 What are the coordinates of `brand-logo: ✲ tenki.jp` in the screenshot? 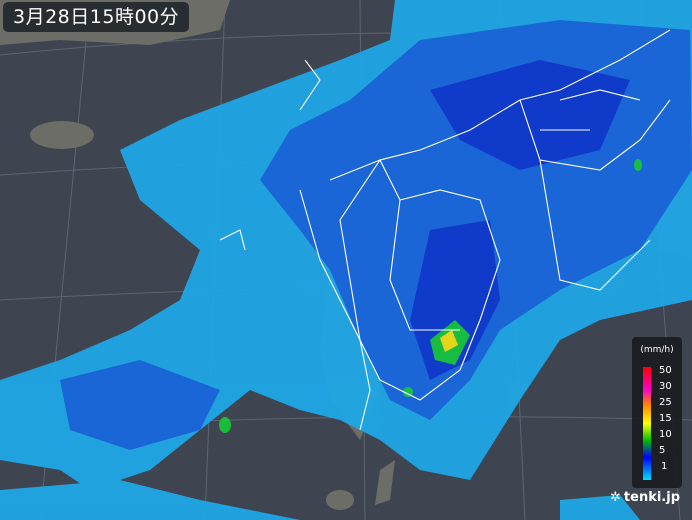 It's located at (645, 497).